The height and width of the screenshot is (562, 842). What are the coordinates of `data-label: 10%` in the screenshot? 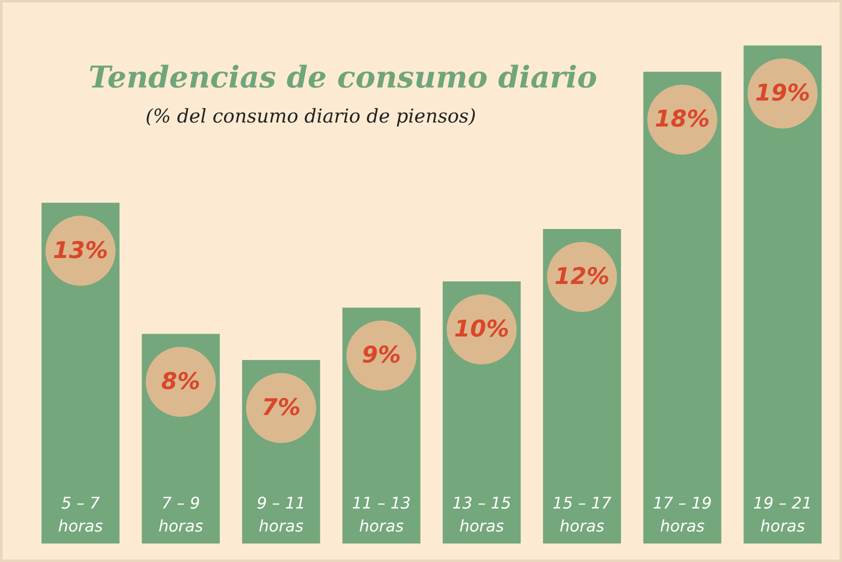 It's located at (482, 329).